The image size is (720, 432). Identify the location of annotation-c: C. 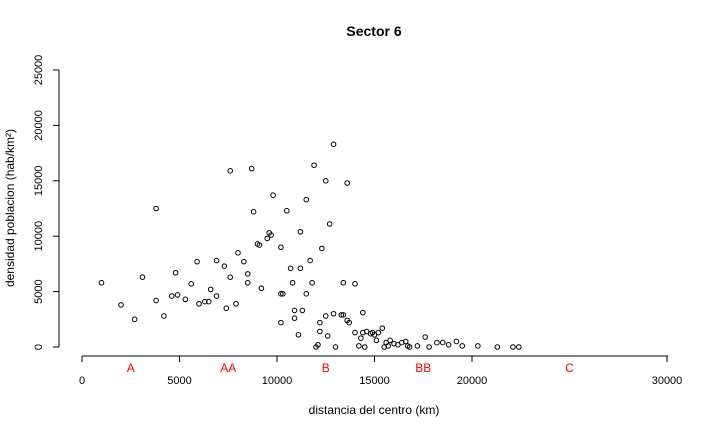
(569, 368).